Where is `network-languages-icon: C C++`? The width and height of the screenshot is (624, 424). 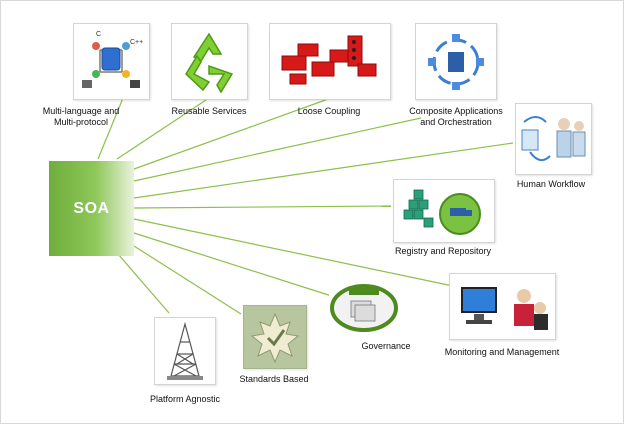 network-languages-icon: C C++ is located at coordinates (111, 61).